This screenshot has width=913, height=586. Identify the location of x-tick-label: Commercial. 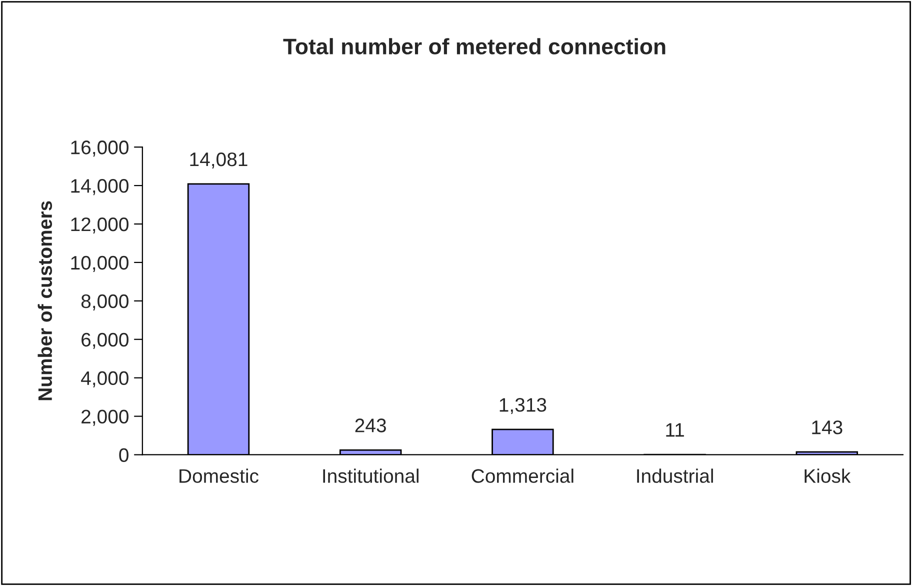
(523, 475).